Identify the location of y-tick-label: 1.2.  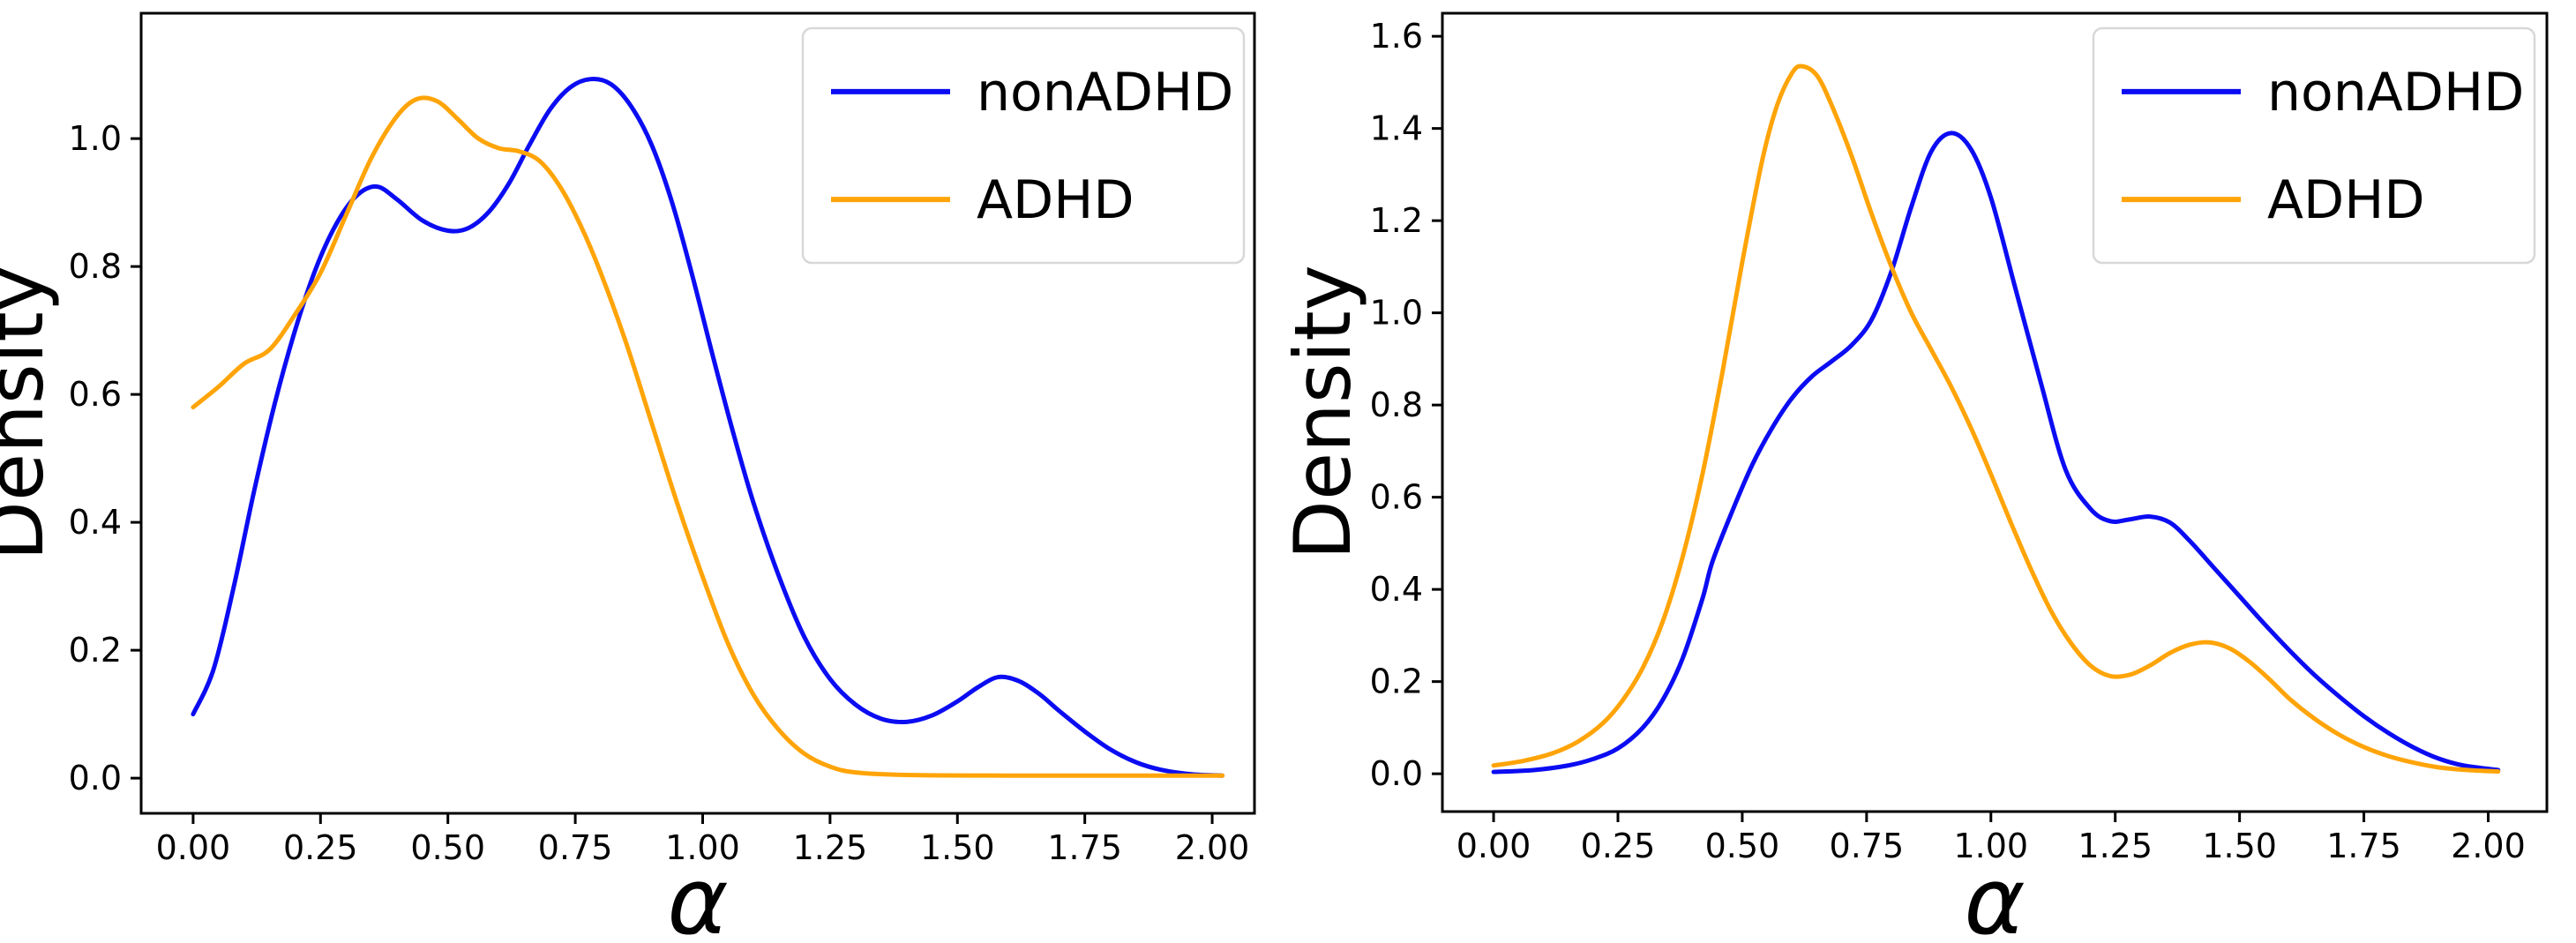
(1397, 221).